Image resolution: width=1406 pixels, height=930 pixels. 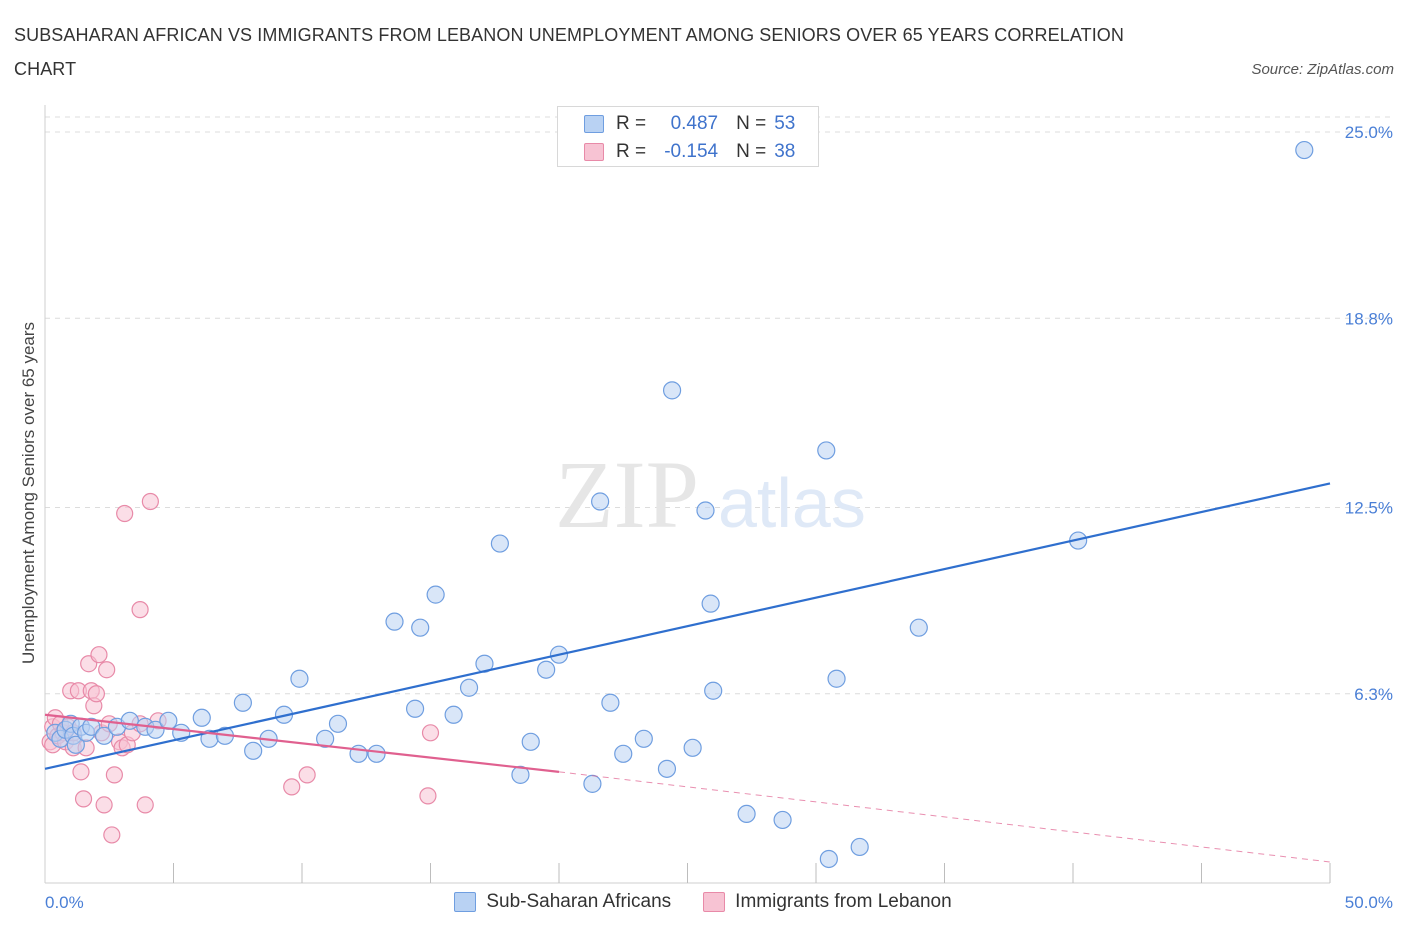 I want to click on x-tick-marks, so click(x=752, y=873).